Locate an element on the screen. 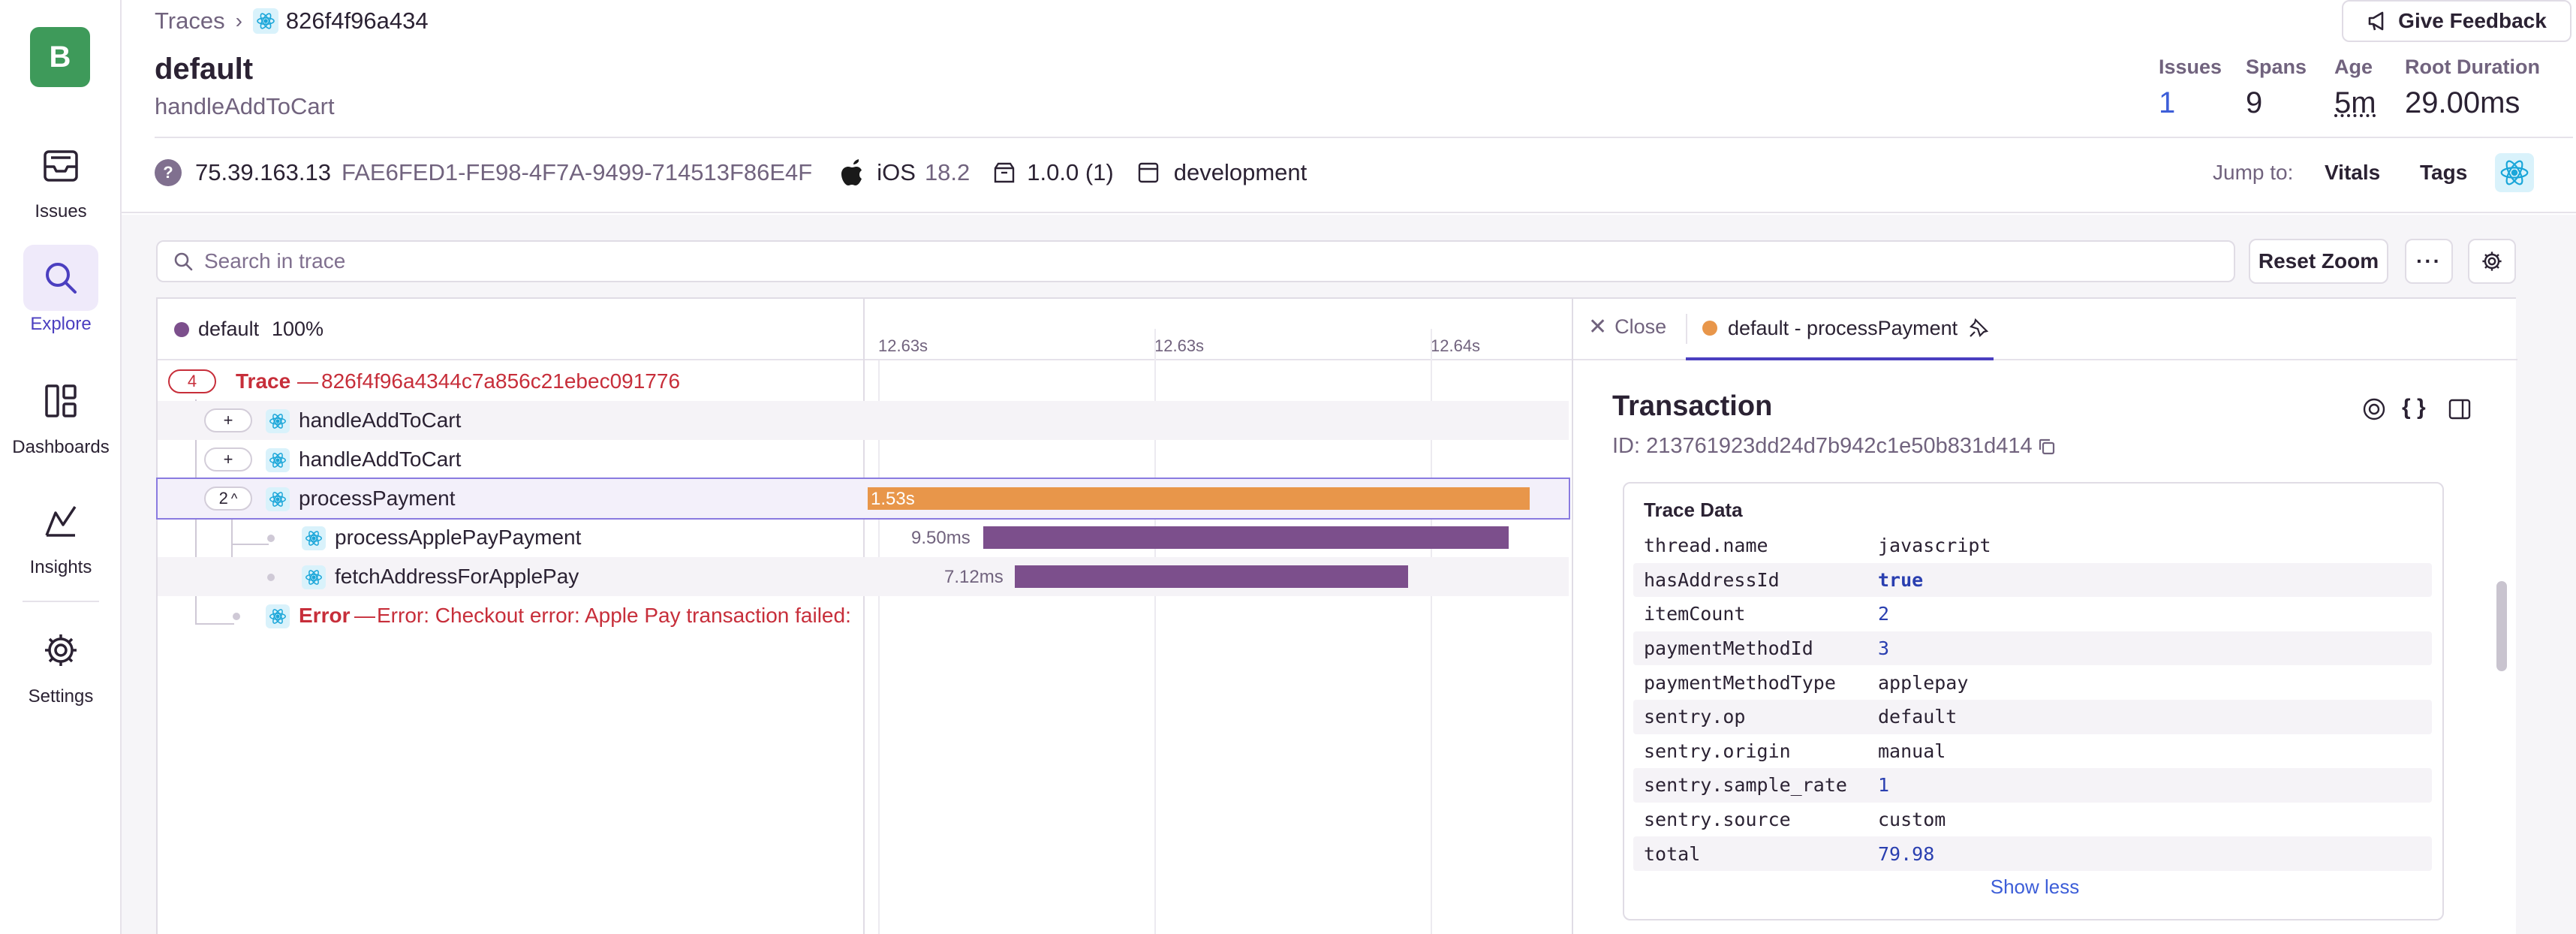  give-feedback-label: Give Feedback is located at coordinates (2472, 21).